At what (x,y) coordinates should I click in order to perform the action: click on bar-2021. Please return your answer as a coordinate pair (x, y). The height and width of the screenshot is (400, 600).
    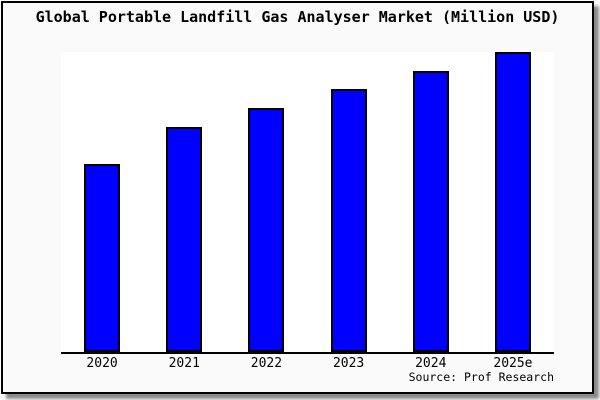
    Looking at the image, I should click on (184, 239).